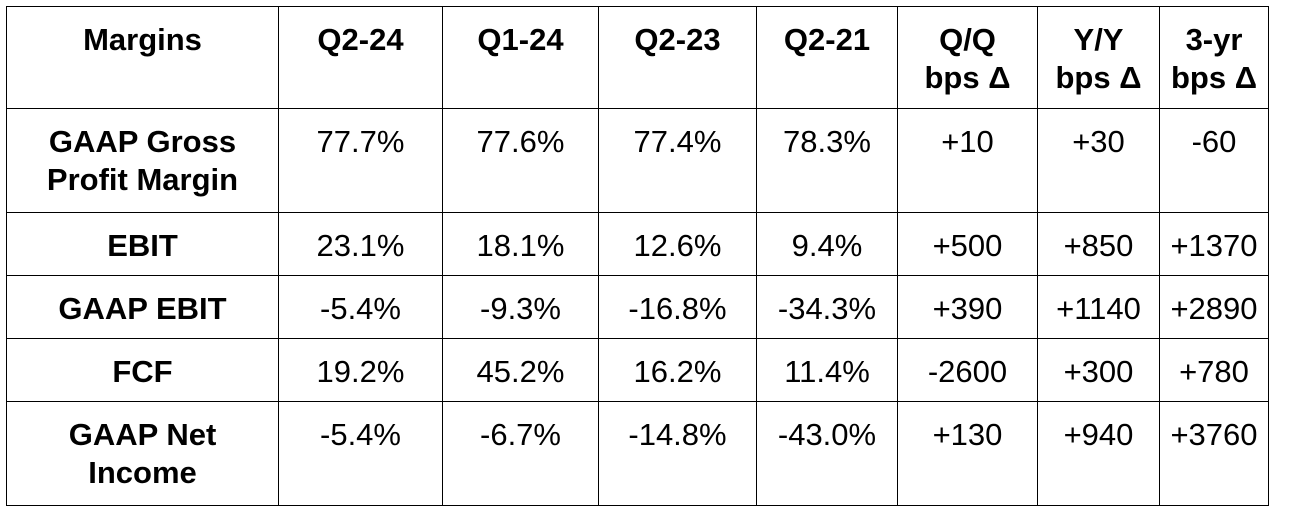 This screenshot has width=1292, height=514. Describe the element at coordinates (1214, 453) in the screenshot. I see `table-cell: +3760` at that location.